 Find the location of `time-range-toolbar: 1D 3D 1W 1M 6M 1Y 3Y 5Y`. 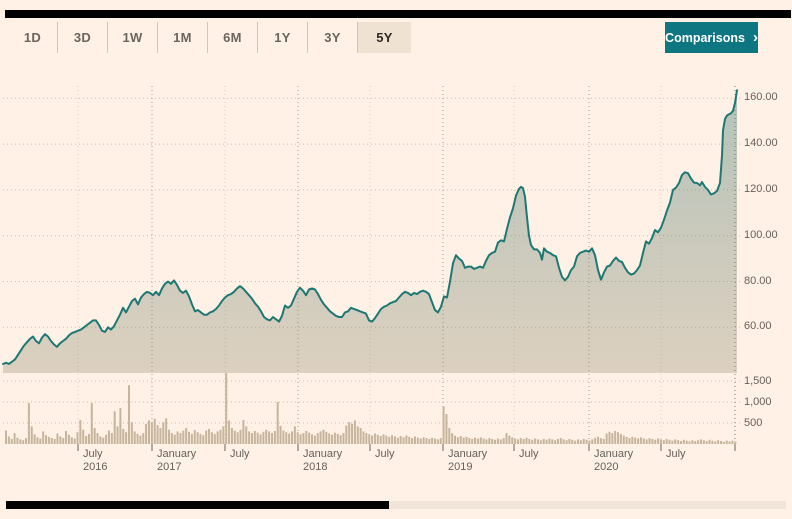

time-range-toolbar: 1D 3D 1W 1M 6M 1Y 3Y 5Y is located at coordinates (209, 37).